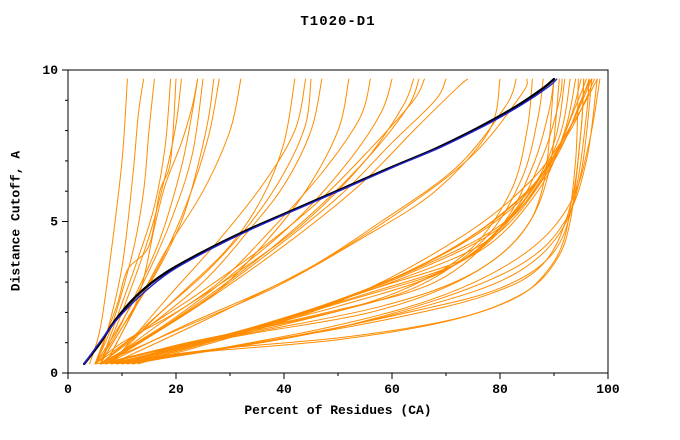 Image resolution: width=680 pixels, height=440 pixels. Describe the element at coordinates (284, 389) in the screenshot. I see `svg-text: 40` at that location.